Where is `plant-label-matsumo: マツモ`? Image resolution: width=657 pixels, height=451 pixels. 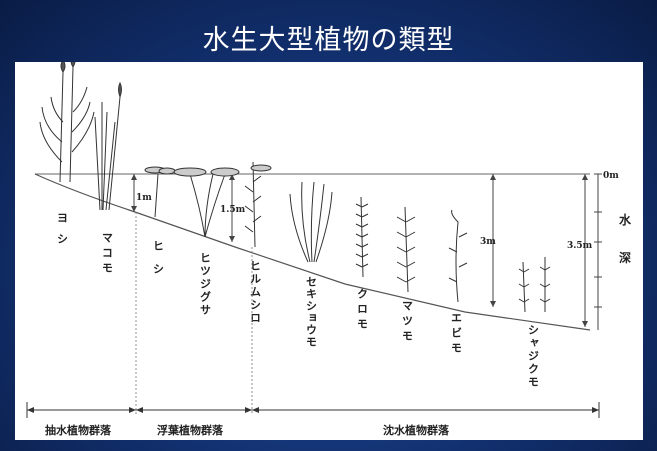
plant-label-matsumo: マツモ is located at coordinates (407, 322).